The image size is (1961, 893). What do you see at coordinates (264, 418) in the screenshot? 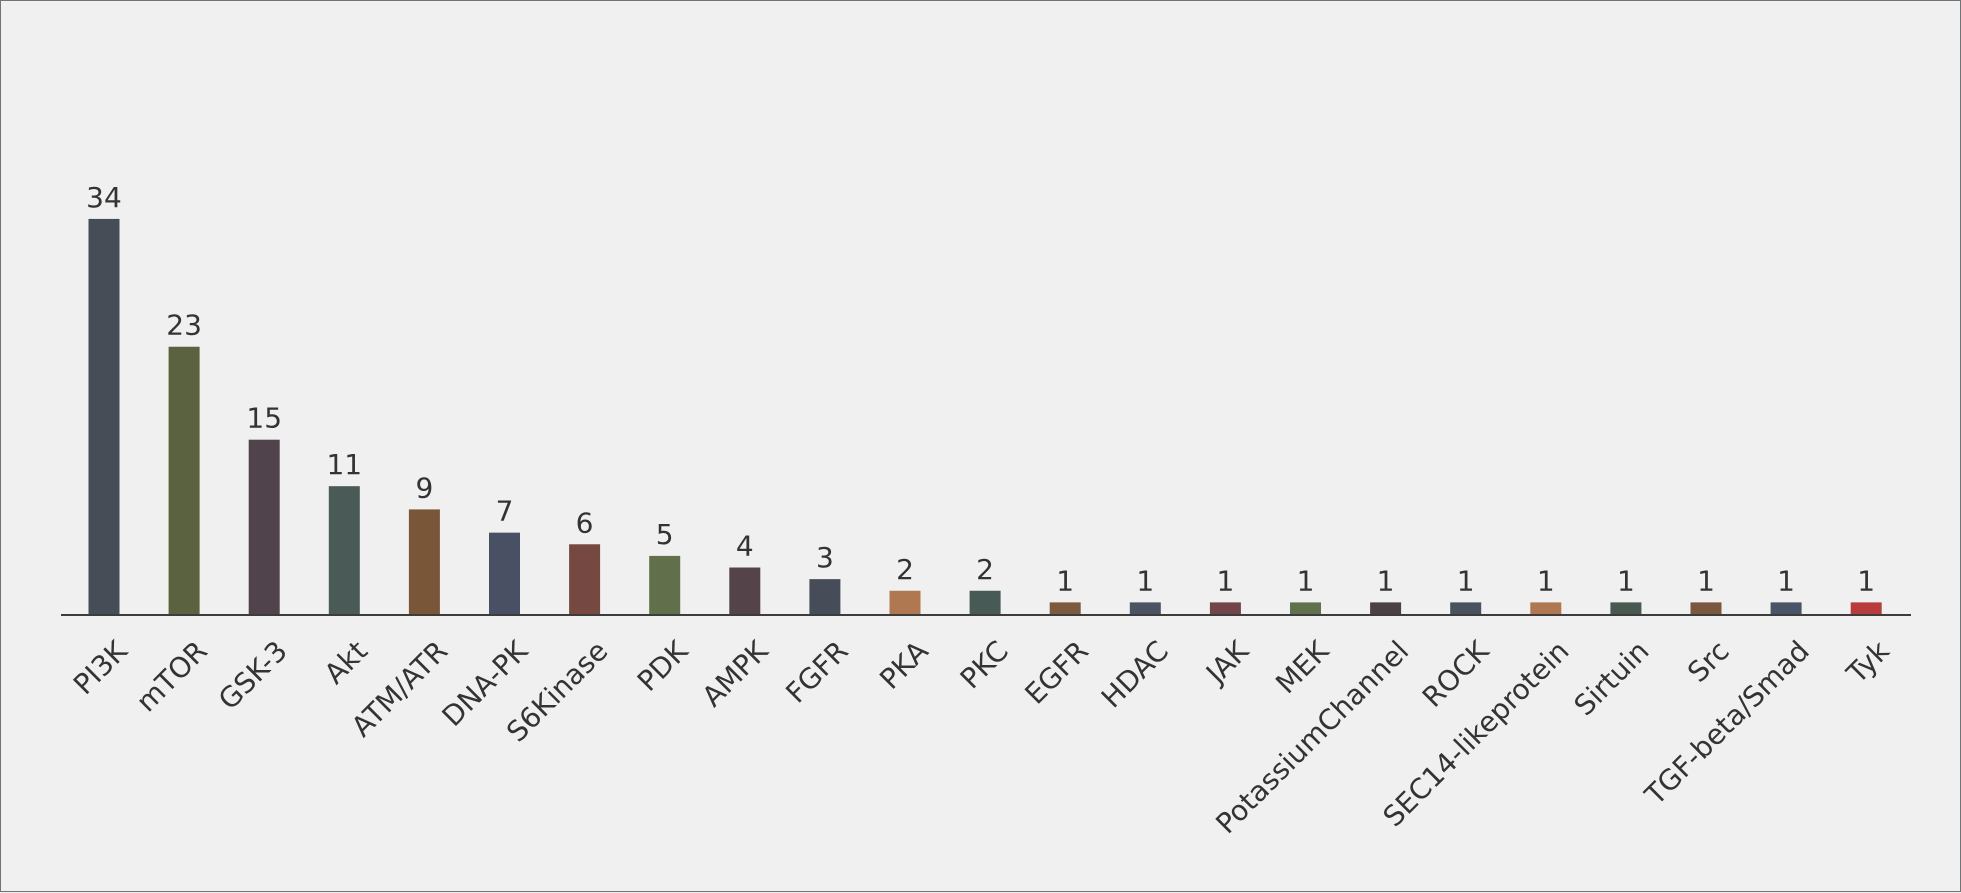
I see `value-label: 15` at bounding box center [264, 418].